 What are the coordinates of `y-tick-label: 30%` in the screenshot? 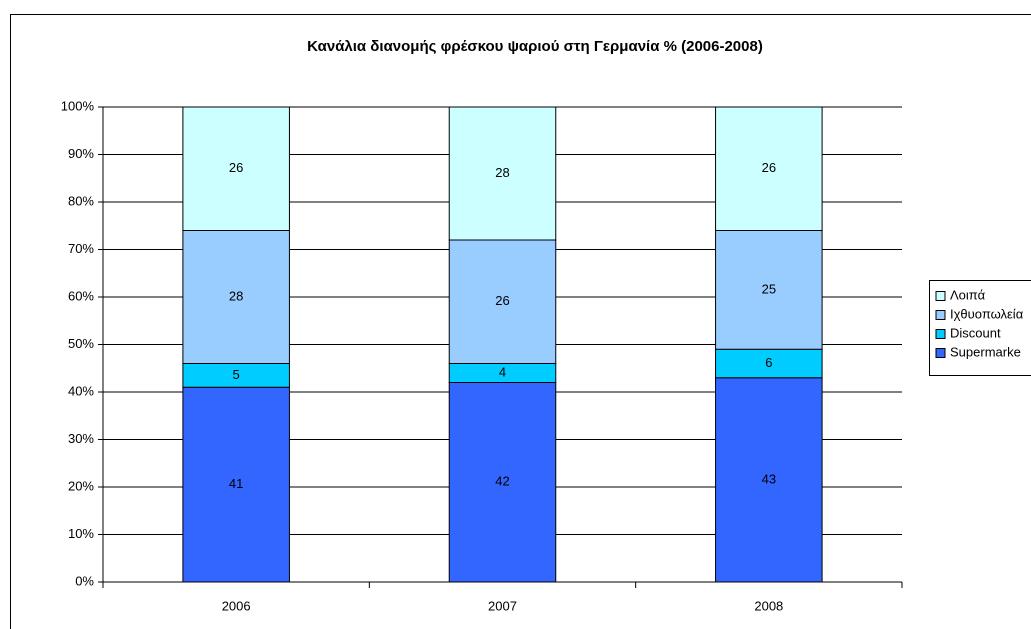 It's located at (81, 438).